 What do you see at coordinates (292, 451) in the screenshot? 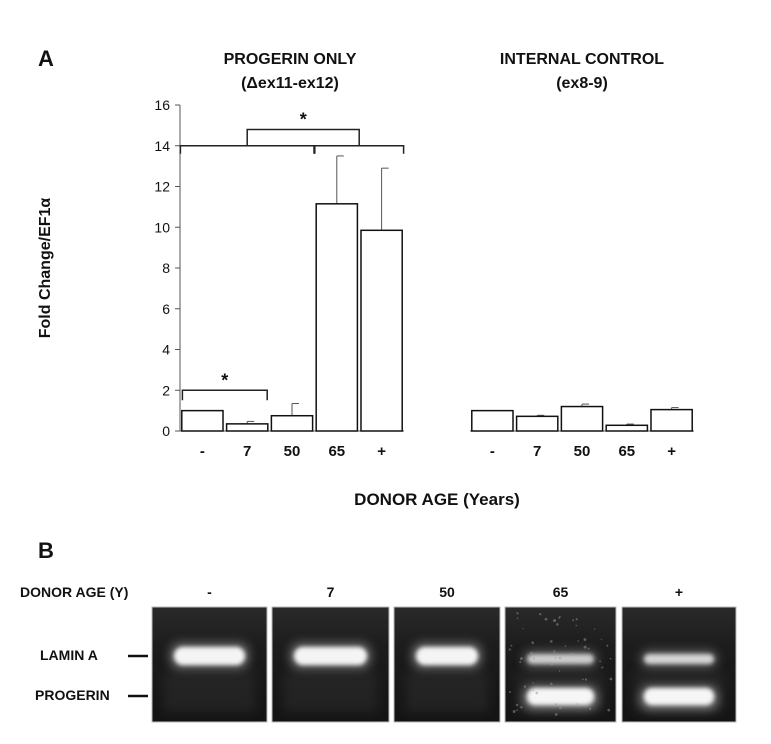
I see `progerin-category-label: 50` at bounding box center [292, 451].